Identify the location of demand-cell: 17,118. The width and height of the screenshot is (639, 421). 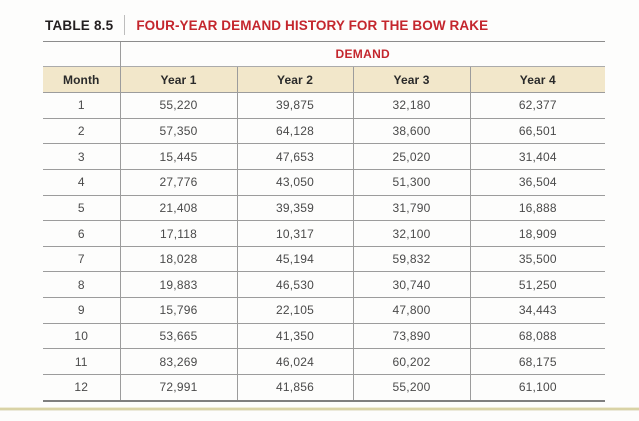
(178, 233).